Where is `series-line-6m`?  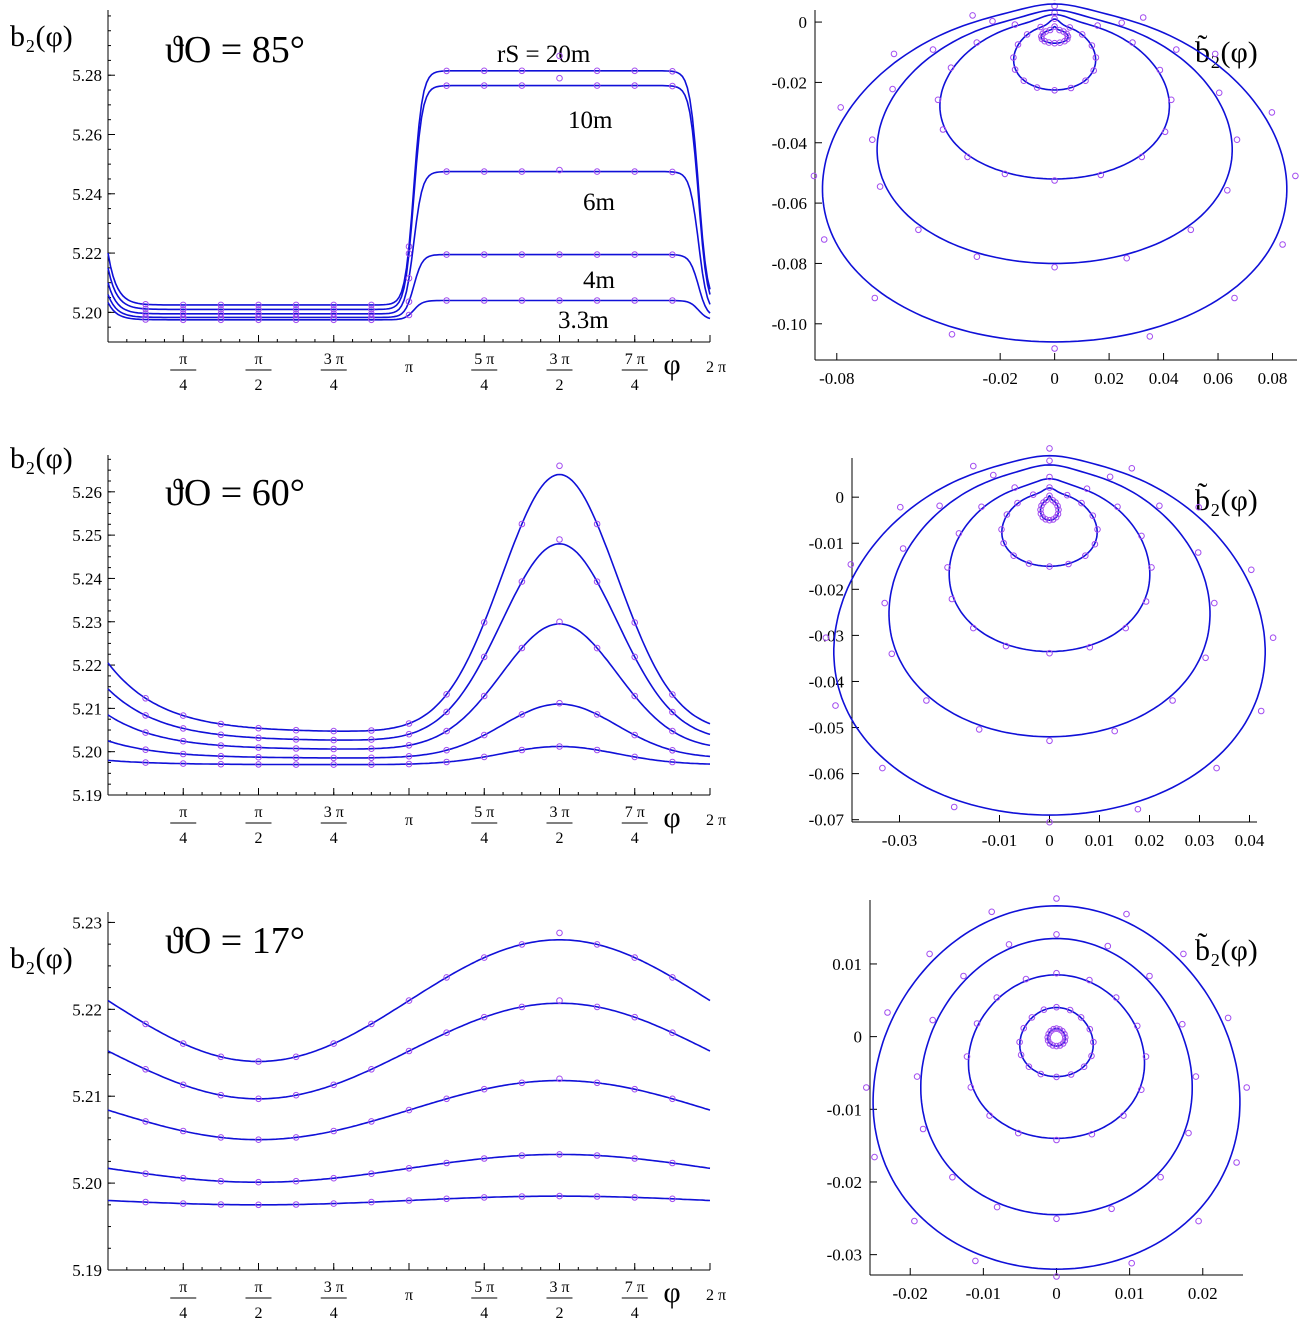
series-line-6m is located at coordinates (409, 1110).